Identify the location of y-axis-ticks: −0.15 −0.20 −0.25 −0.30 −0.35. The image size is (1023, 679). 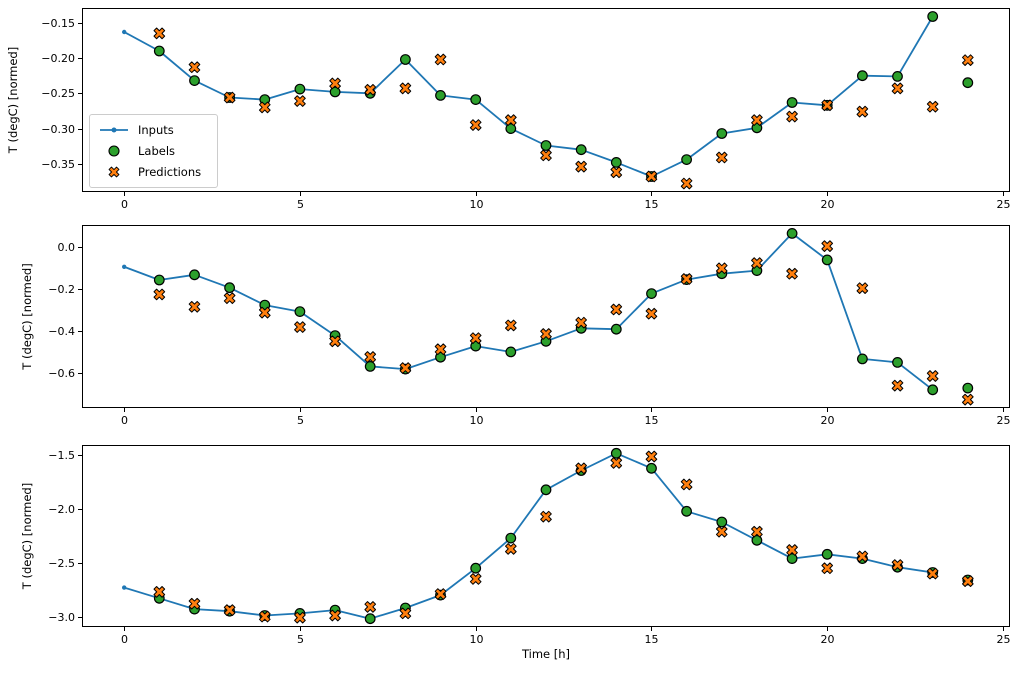
(61, 94).